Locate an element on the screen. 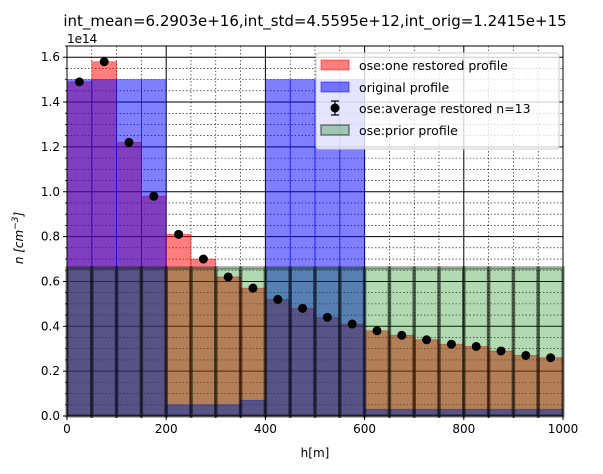  y-tick-label: 1.2 is located at coordinates (50, 147).